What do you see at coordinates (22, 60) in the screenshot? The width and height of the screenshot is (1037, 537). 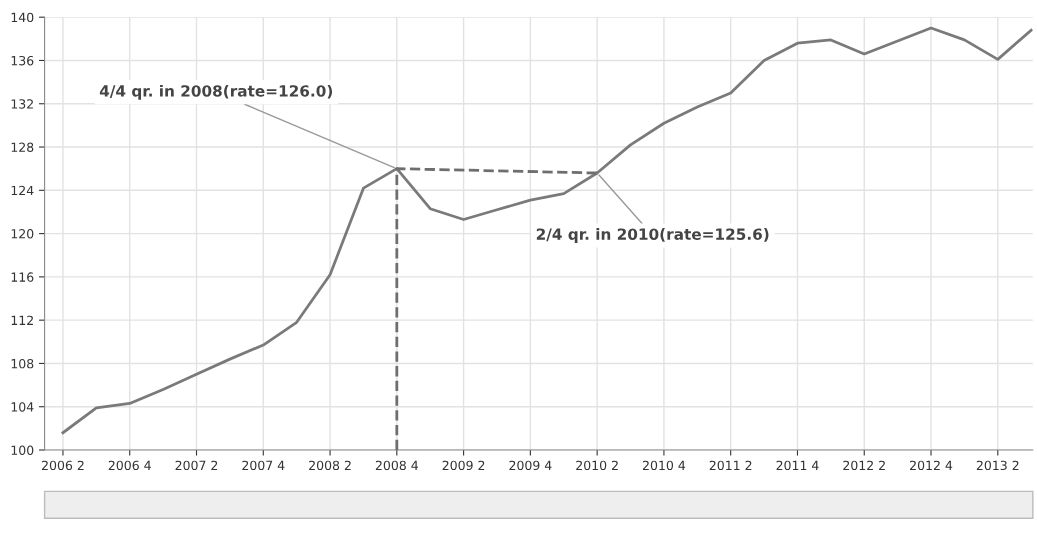 I see `y-tick-label: 136` at bounding box center [22, 60].